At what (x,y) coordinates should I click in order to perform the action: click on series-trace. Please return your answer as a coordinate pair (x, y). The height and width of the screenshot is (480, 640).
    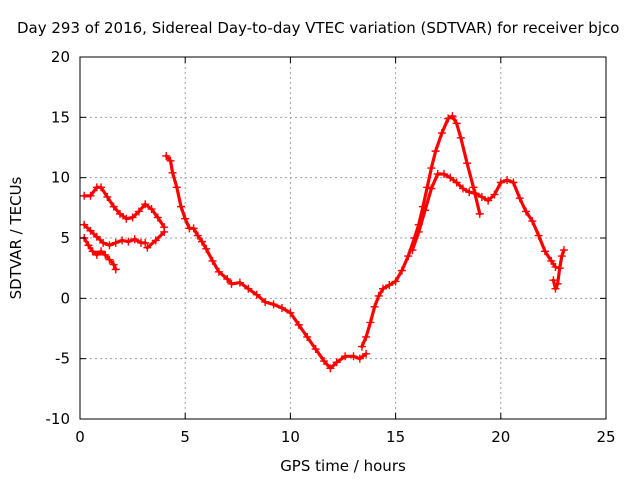
    Looking at the image, I should click on (266, 262).